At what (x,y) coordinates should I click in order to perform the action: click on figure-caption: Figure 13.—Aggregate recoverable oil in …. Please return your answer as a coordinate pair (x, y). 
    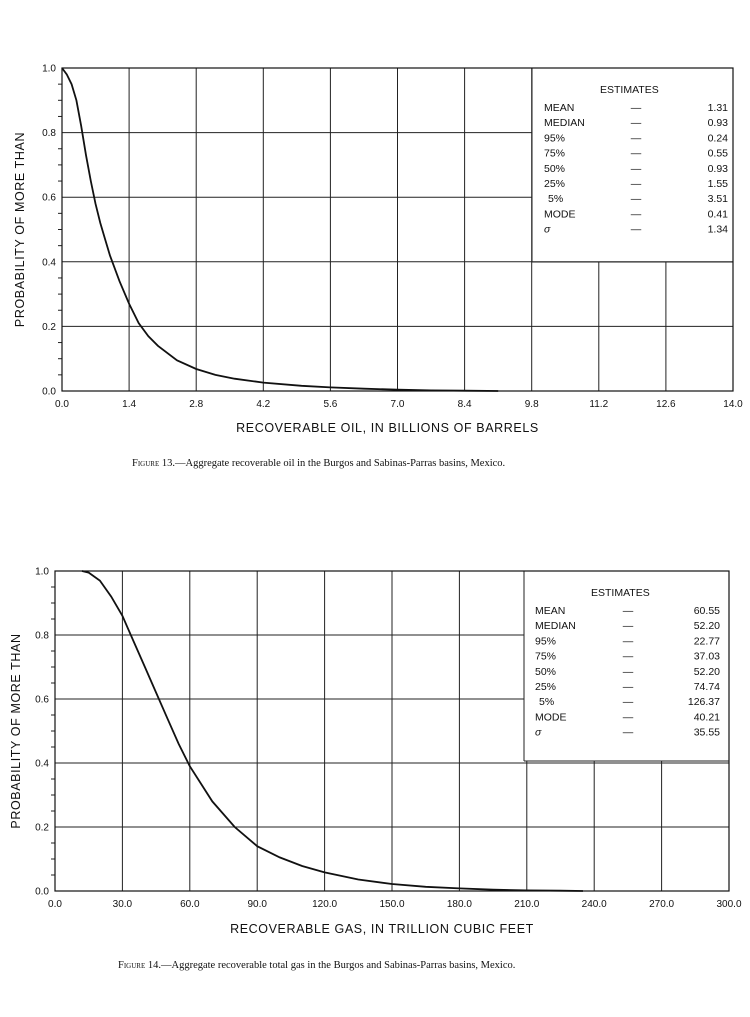
    Looking at the image, I should click on (318, 463).